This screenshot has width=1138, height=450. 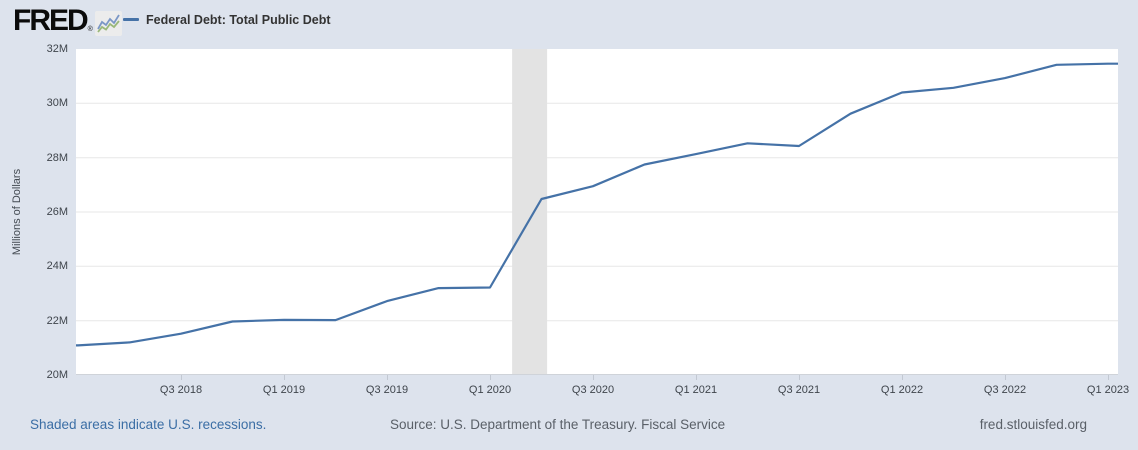 I want to click on registered-trademark-mark: ®, so click(x=90, y=29).